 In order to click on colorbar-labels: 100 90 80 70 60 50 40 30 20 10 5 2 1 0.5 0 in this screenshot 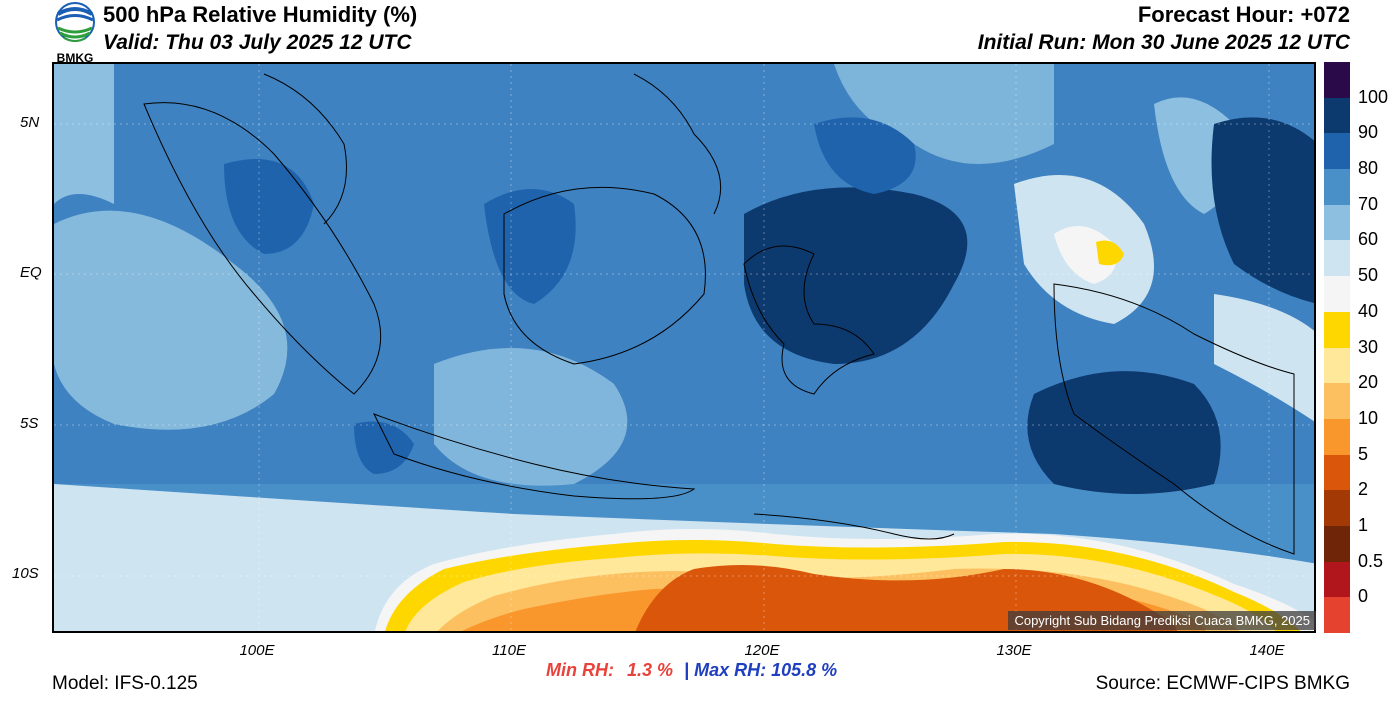, I will do `click(1378, 347)`.